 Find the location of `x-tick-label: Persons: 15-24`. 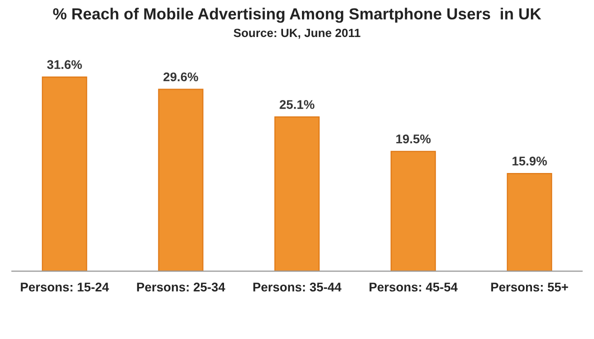

x-tick-label: Persons: 15-24 is located at coordinates (64, 287).